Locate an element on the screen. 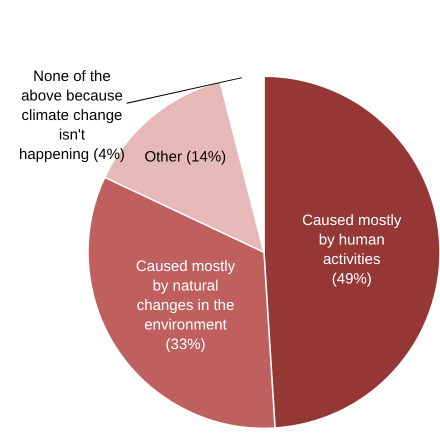 Image resolution: width=440 pixels, height=435 pixels. slice-label: Other (14%) is located at coordinates (185, 157).